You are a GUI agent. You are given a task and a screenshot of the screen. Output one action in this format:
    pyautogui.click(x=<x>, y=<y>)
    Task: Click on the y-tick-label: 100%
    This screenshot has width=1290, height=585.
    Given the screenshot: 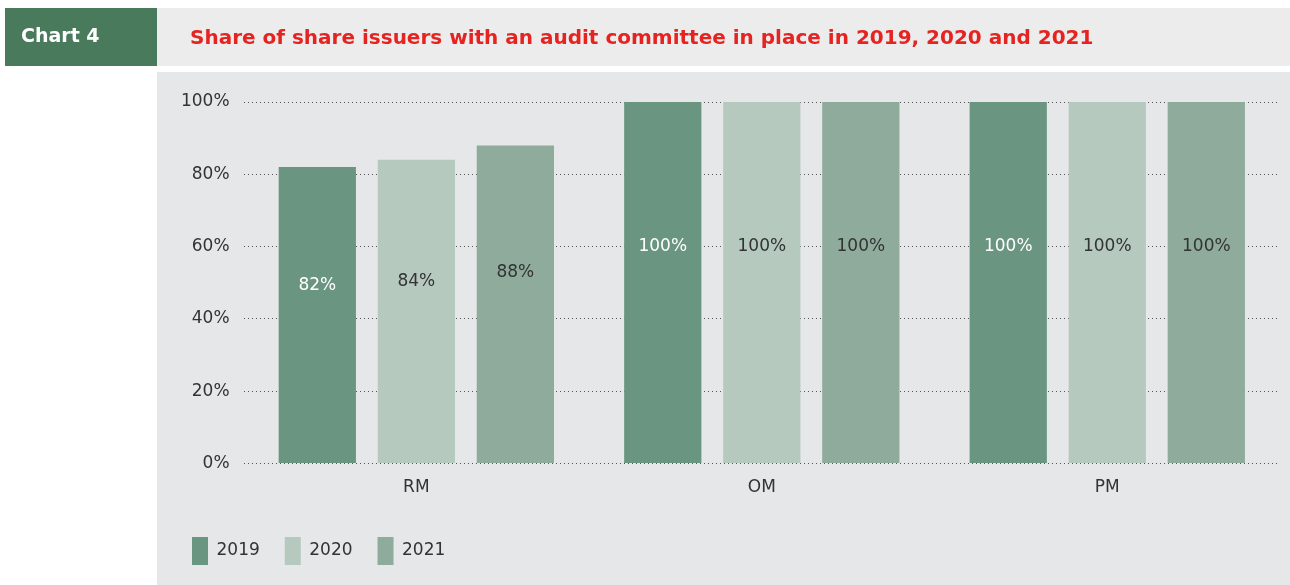 What is the action you would take?
    pyautogui.click(x=205, y=100)
    